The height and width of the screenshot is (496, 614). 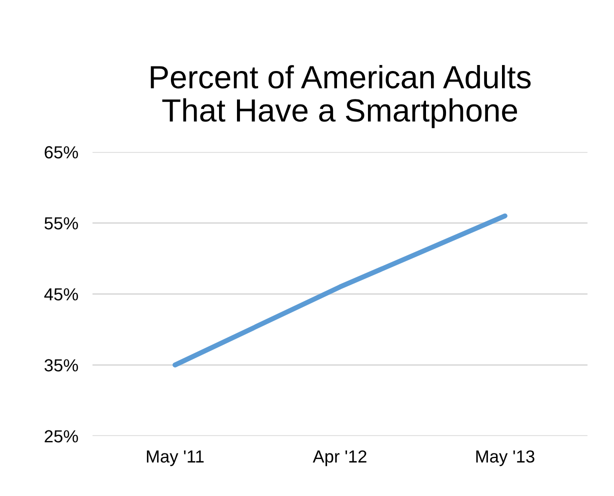 What do you see at coordinates (61, 152) in the screenshot?
I see `y-tick-label: 65%` at bounding box center [61, 152].